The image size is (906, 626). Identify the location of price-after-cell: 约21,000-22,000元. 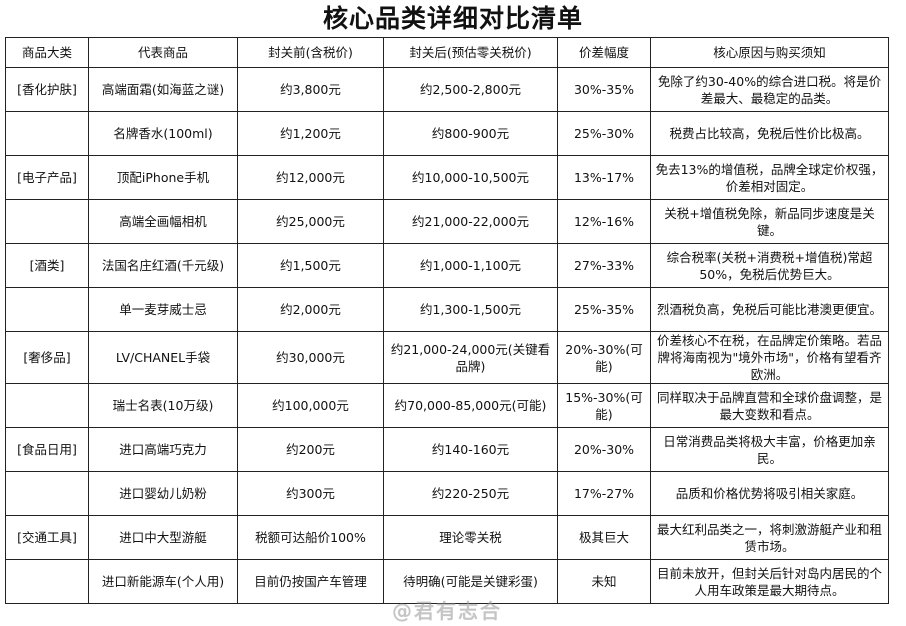
(470, 221).